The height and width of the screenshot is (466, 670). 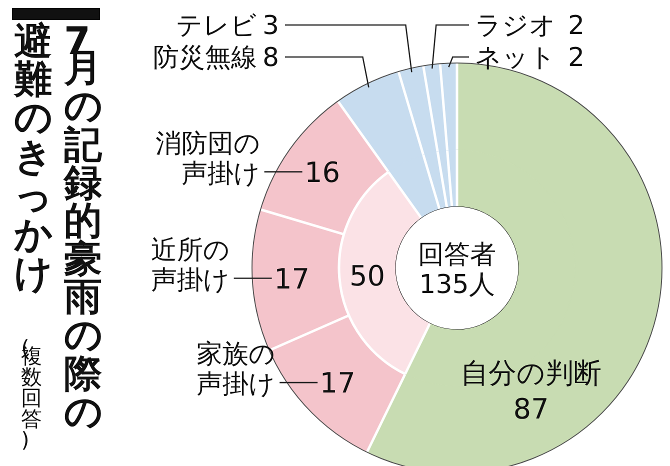 I want to click on text: 回答者, so click(x=457, y=255).